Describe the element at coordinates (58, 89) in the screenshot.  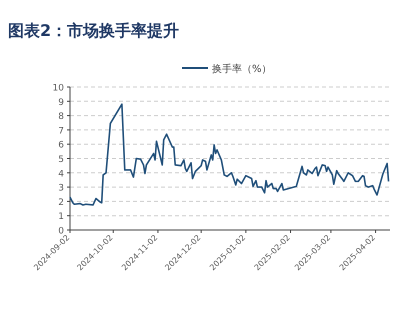
I see `y-tick-label: 10` at that location.